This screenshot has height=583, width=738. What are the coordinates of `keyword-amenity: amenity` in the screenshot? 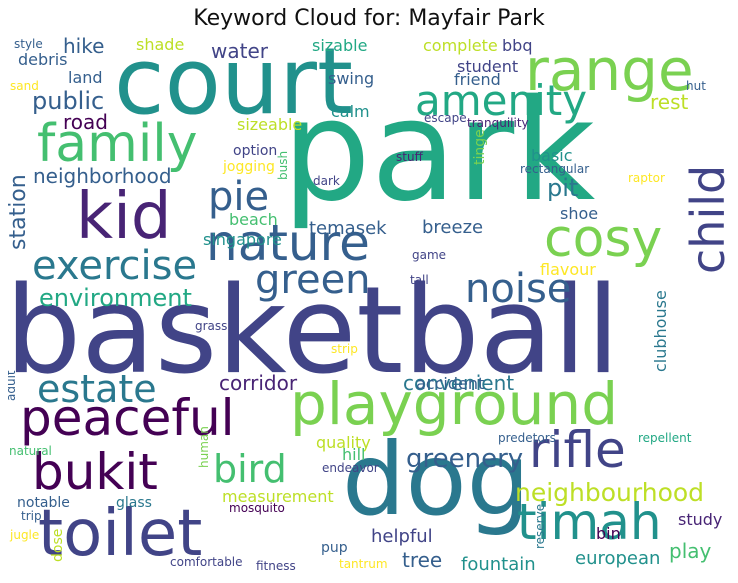 It's located at (501, 100).